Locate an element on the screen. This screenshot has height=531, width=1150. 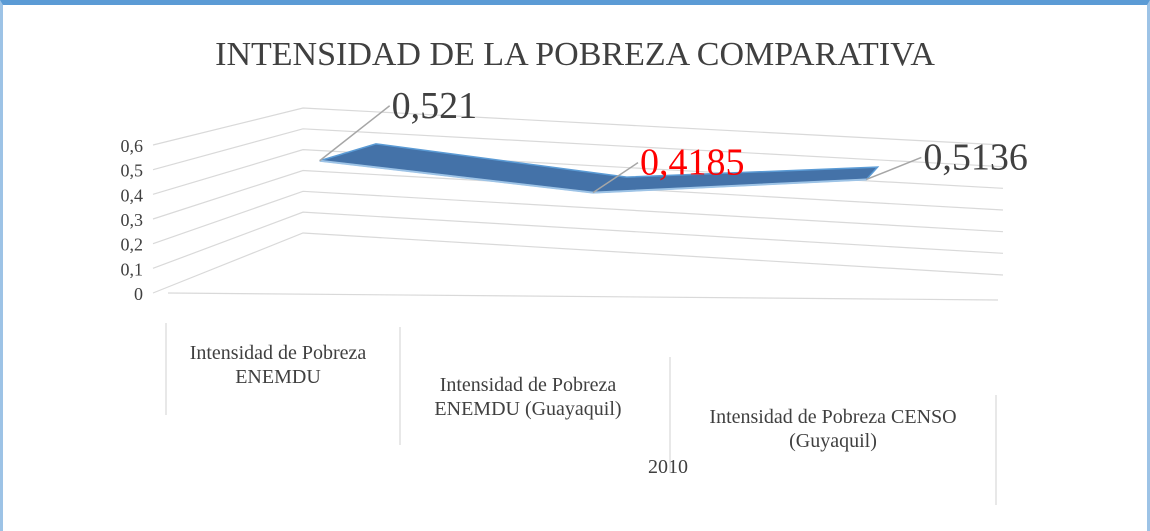
y-tick-label: 0 is located at coordinates (138, 294).